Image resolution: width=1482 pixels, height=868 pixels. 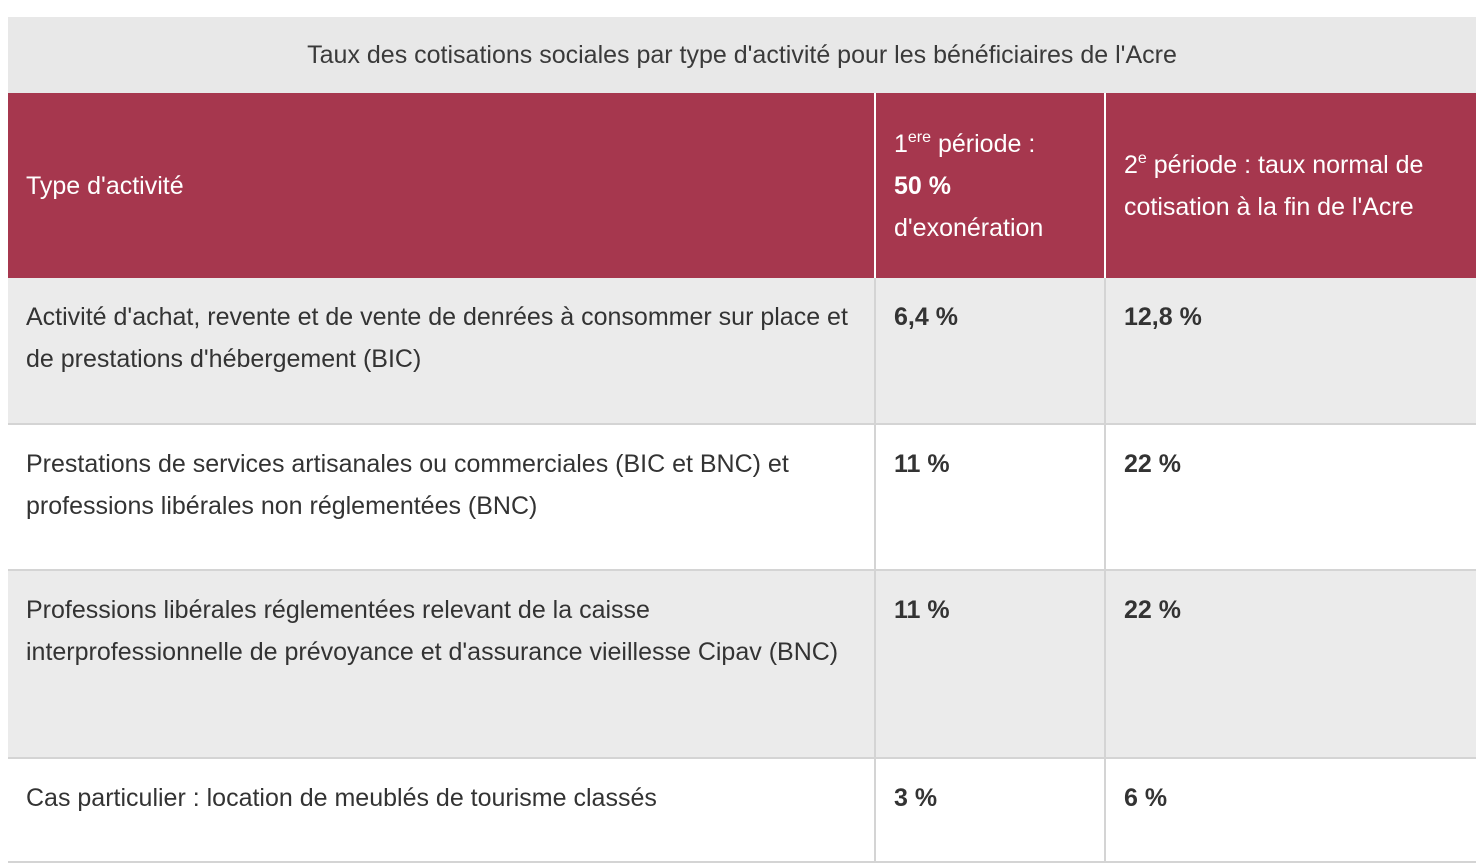 I want to click on header-sup: ere, so click(x=919, y=137).